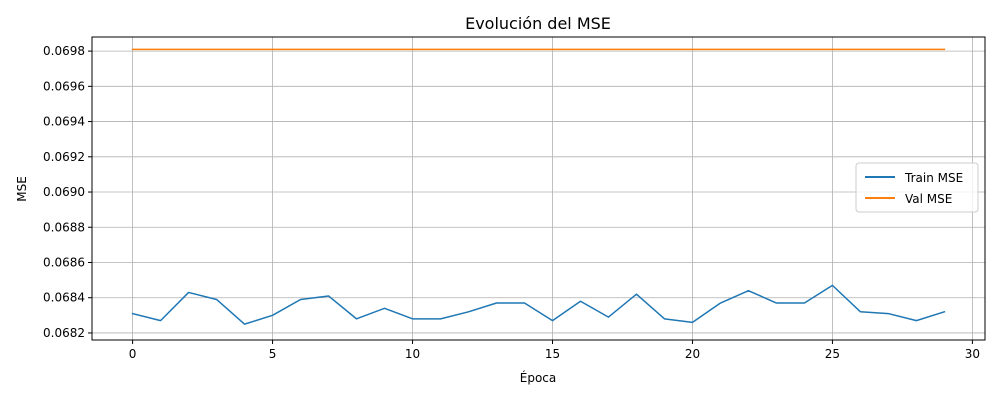 This screenshot has height=400, width=1000. Describe the element at coordinates (538, 23) in the screenshot. I see `chart-title: Evolución del MSE` at that location.